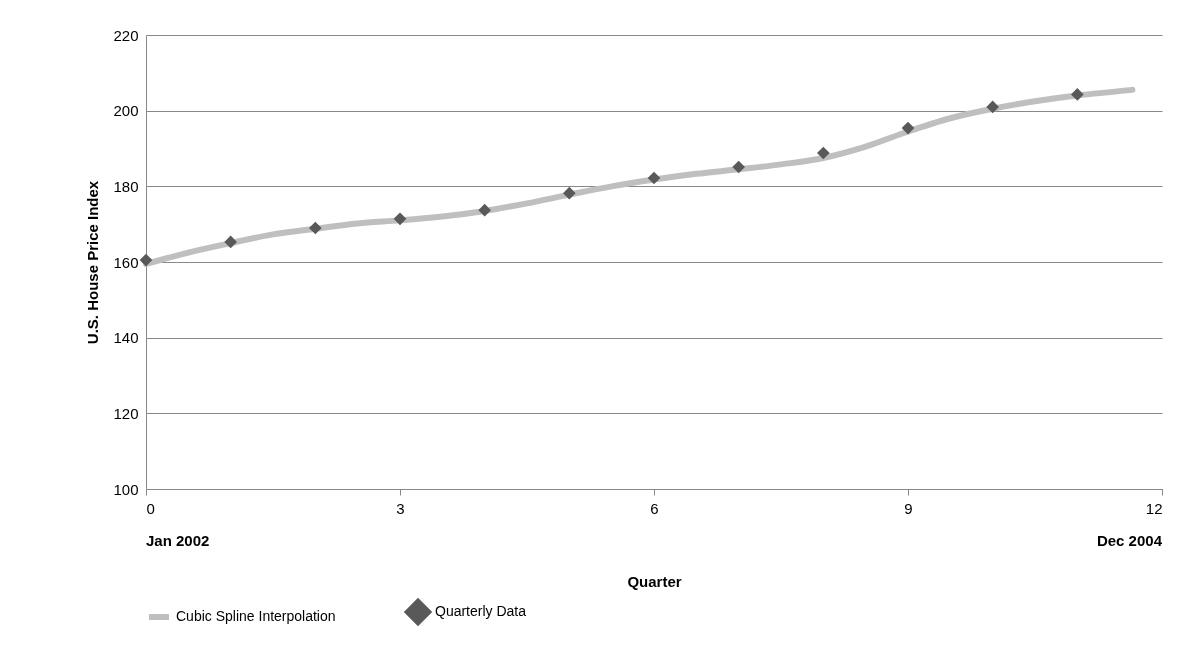  Describe the element at coordinates (126, 489) in the screenshot. I see `y-tick-label: 100` at that location.